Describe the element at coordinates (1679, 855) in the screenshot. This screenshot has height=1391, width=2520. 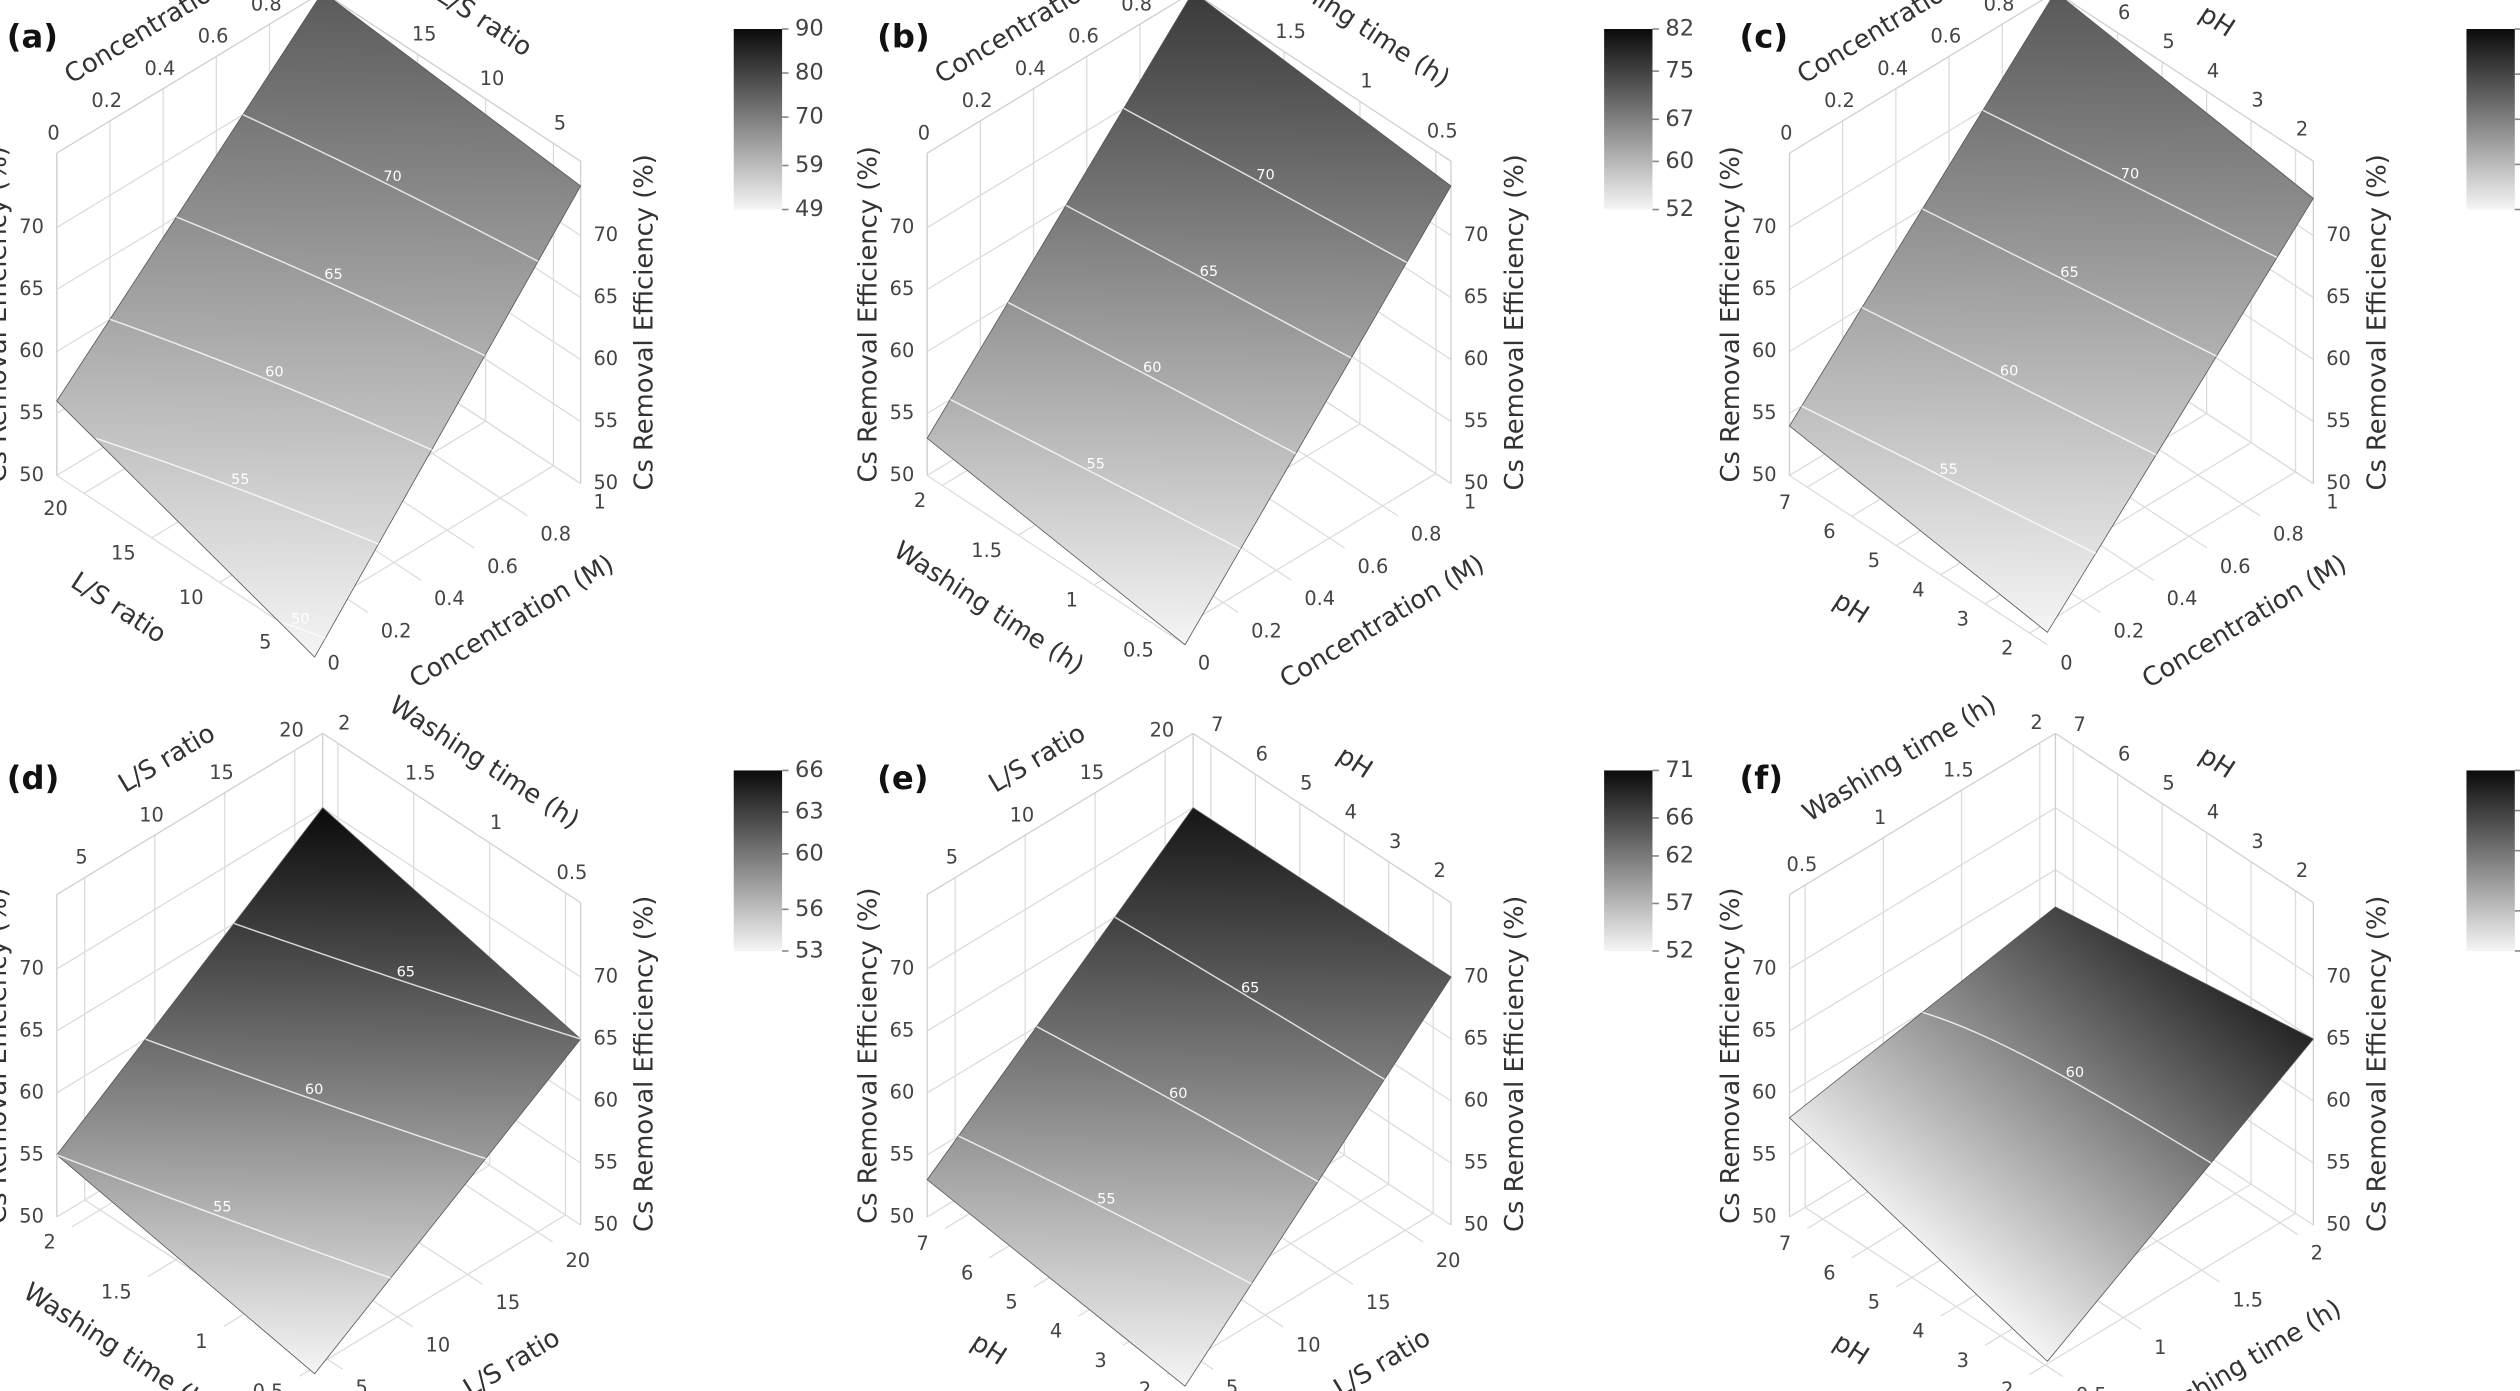
I see `colorbar-tick-label: 62` at that location.